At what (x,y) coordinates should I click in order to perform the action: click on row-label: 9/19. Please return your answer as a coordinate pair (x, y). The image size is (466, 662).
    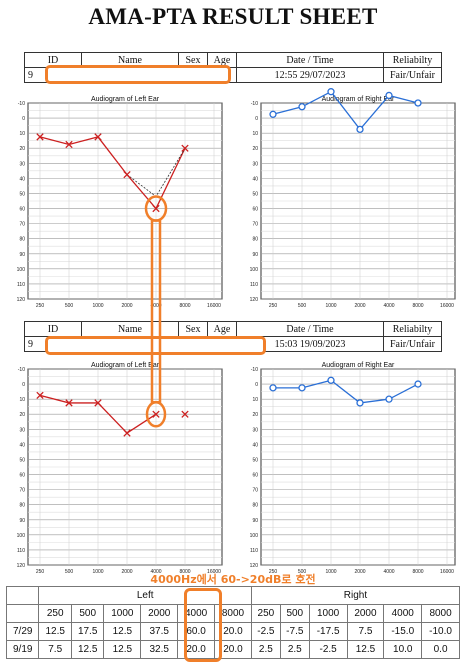
    Looking at the image, I should click on (22, 649).